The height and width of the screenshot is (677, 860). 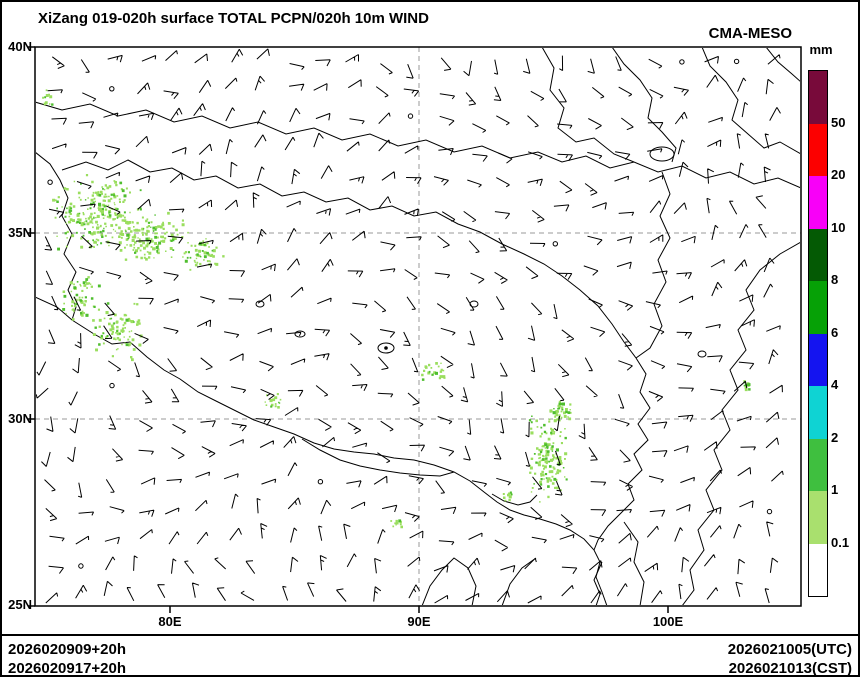 I want to click on valid-time-cst: 2026021013(CST), so click(x=790, y=668).